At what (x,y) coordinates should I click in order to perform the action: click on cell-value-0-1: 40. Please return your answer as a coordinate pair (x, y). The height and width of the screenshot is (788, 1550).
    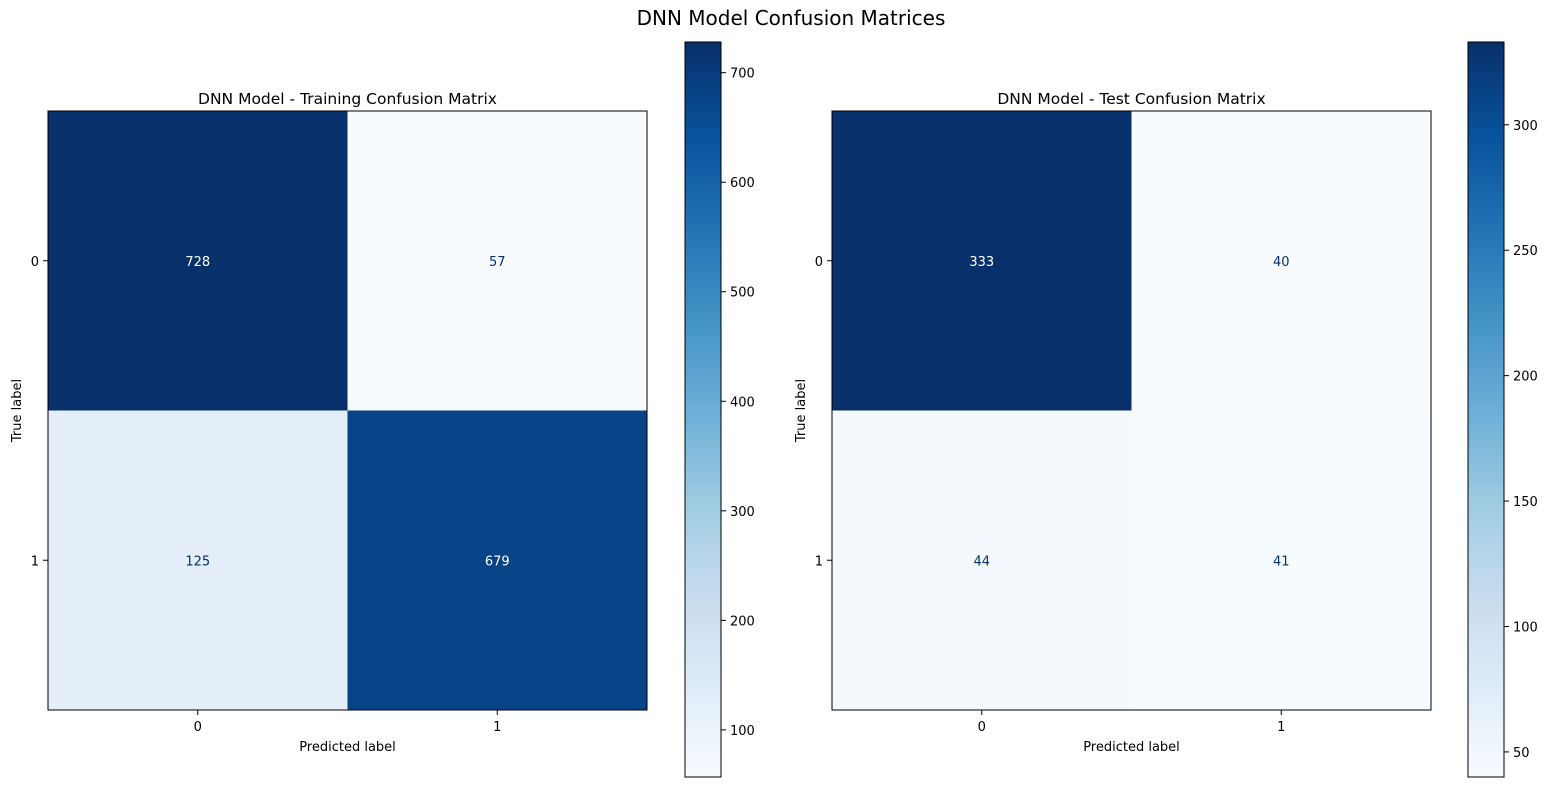
    Looking at the image, I should click on (1281, 262).